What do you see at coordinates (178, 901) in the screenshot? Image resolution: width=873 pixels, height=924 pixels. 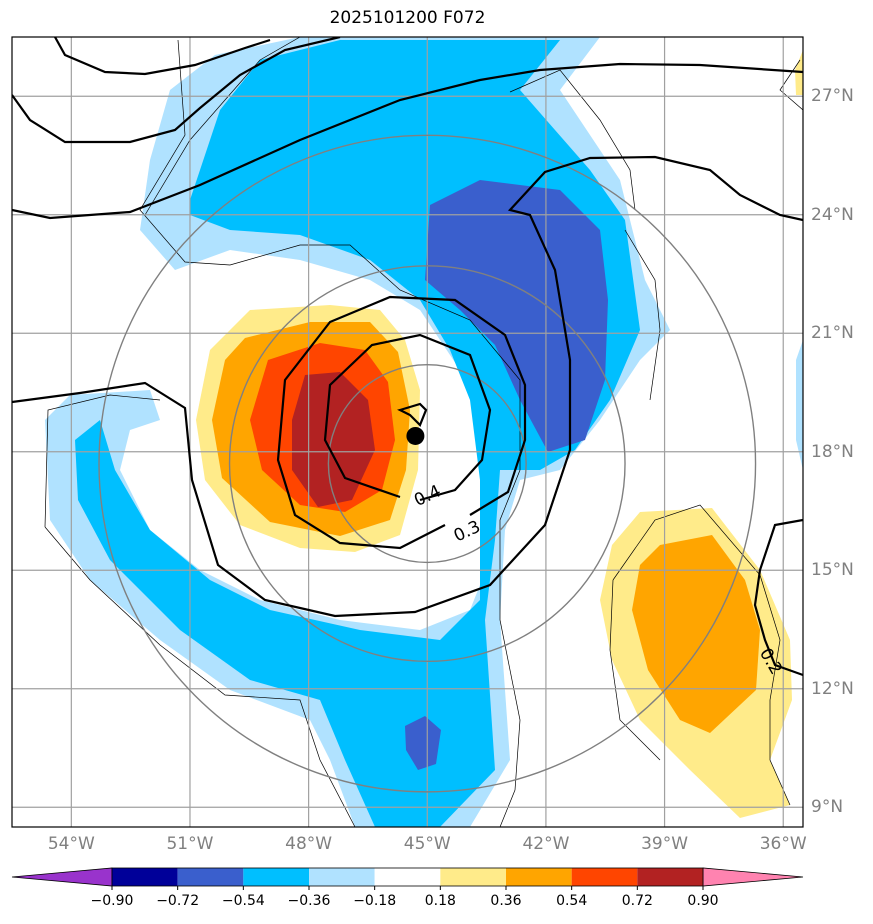 I see `colorbar-label-1: −0.72` at bounding box center [178, 901].